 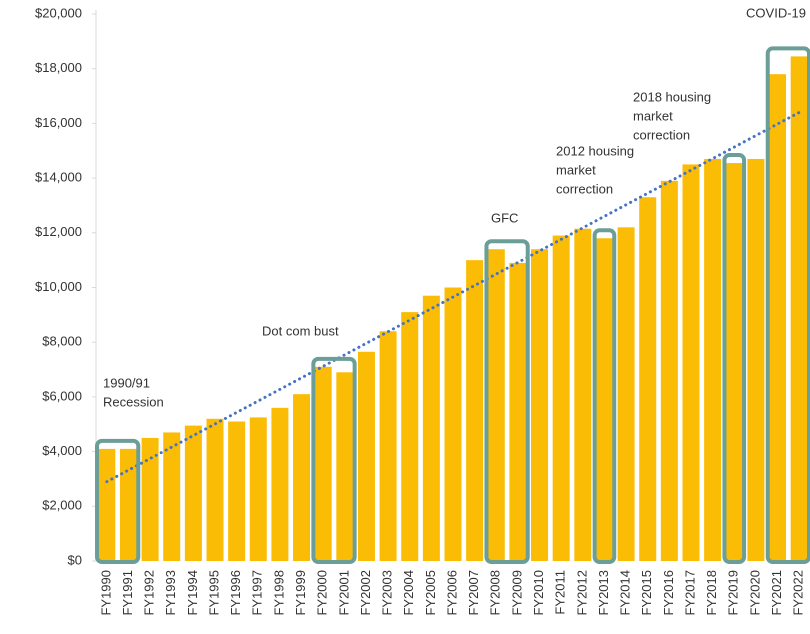 What do you see at coordinates (62, 505) in the screenshot?
I see `y-tick-label: $2,000` at bounding box center [62, 505].